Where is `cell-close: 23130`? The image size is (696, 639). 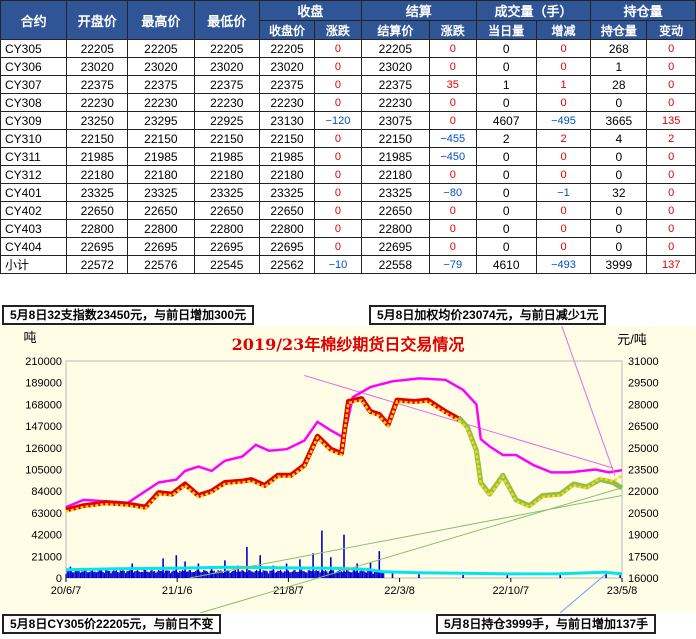 cell-close: 23130 is located at coordinates (287, 120).